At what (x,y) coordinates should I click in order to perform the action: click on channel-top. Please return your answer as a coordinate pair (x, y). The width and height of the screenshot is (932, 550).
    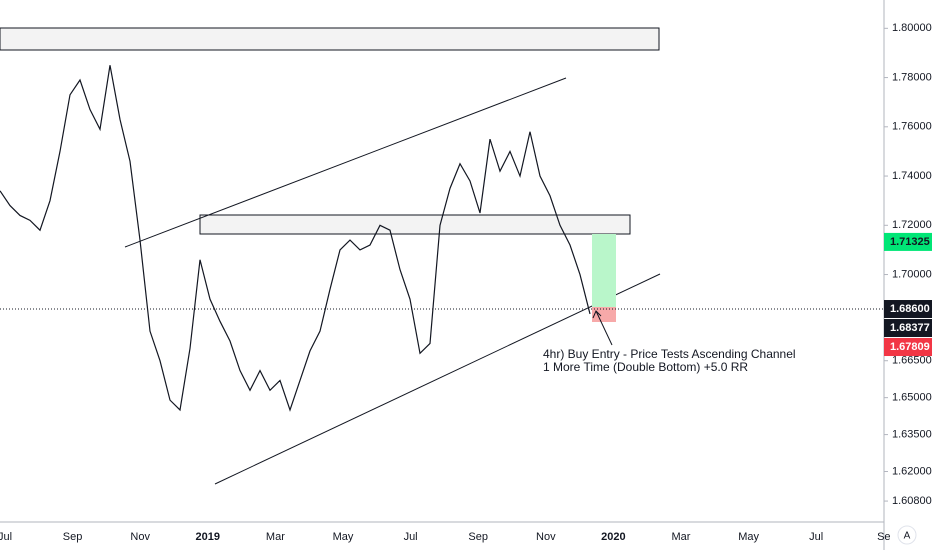
    Looking at the image, I should click on (345, 162).